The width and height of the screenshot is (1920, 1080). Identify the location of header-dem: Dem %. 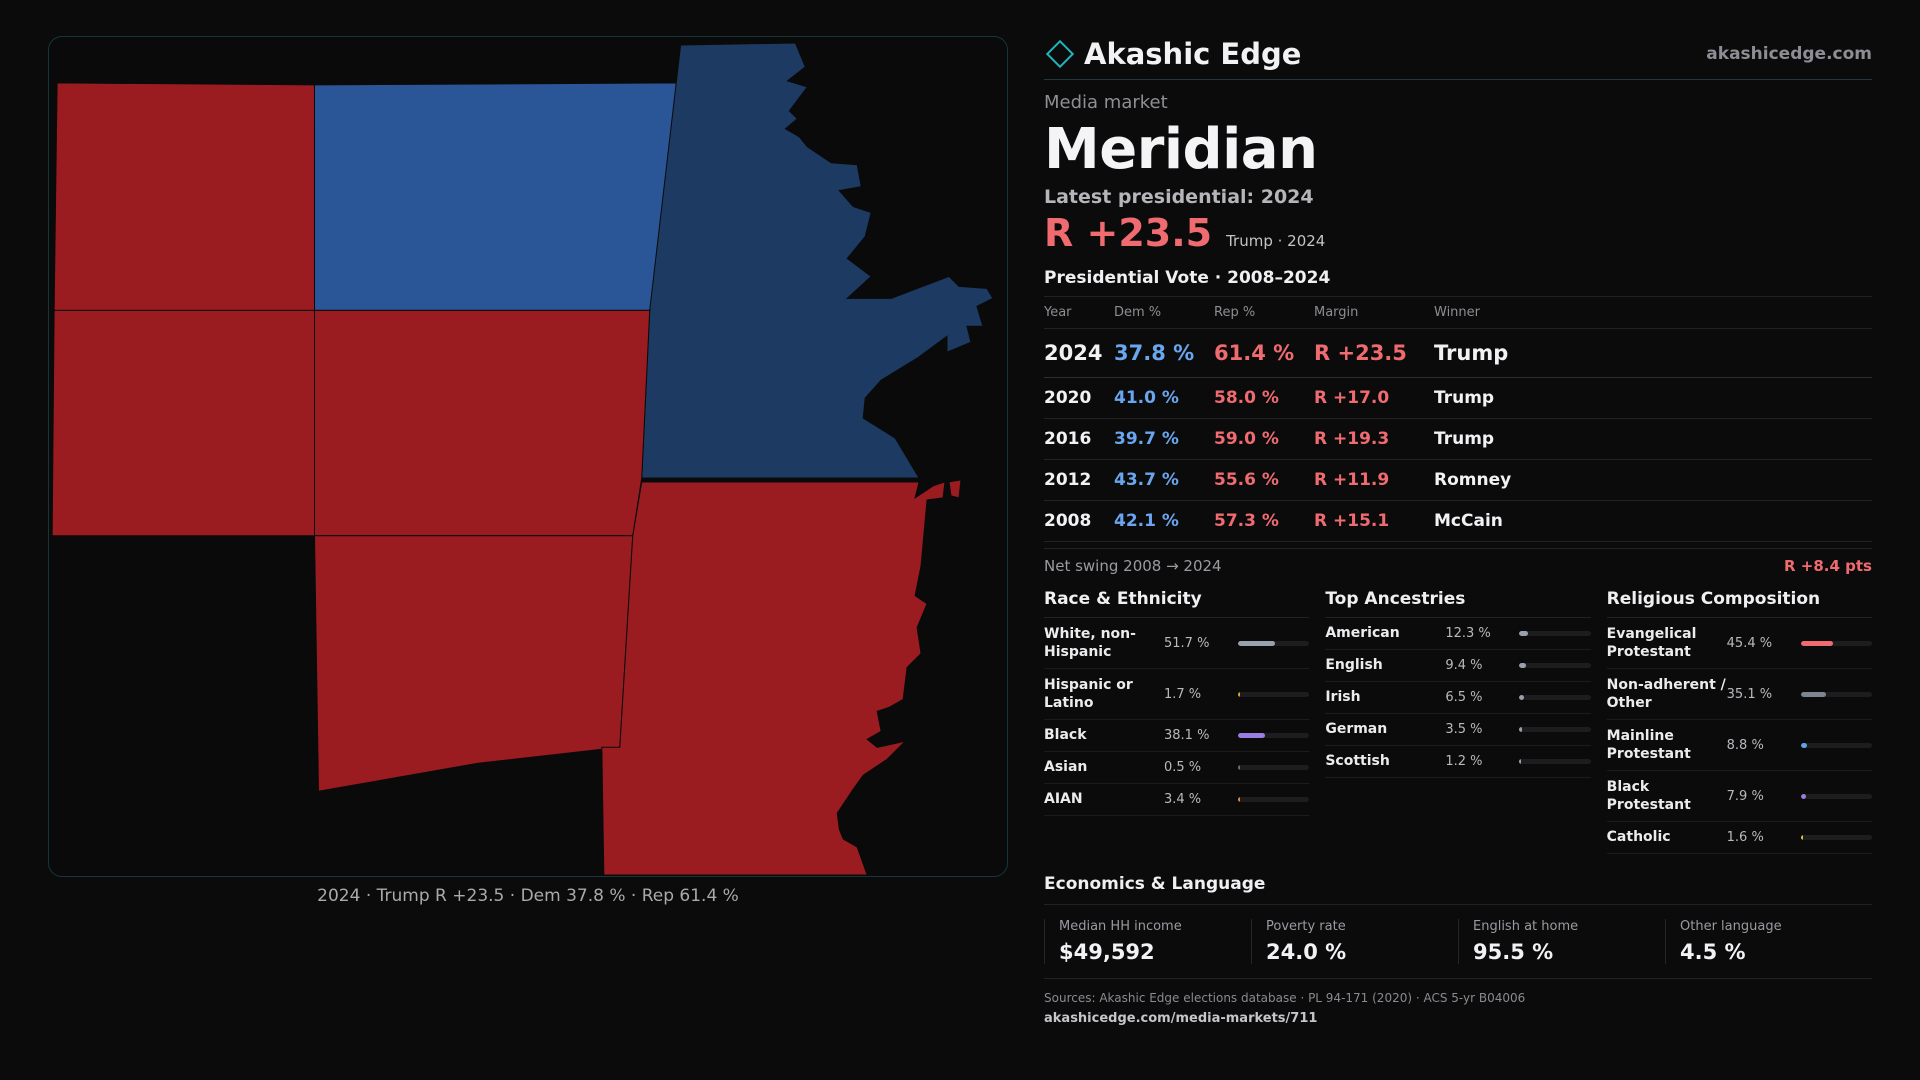
(1164, 313).